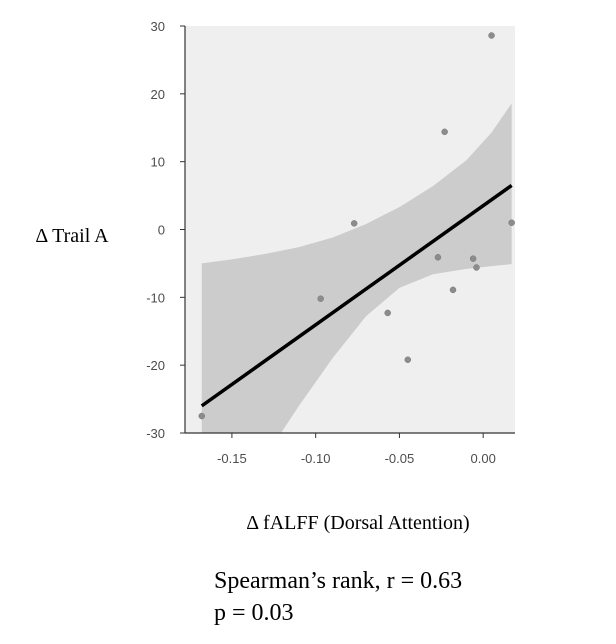  Describe the element at coordinates (338, 581) in the screenshot. I see `stats-spearman-text: Spearman’s rank, r = 0.63` at that location.